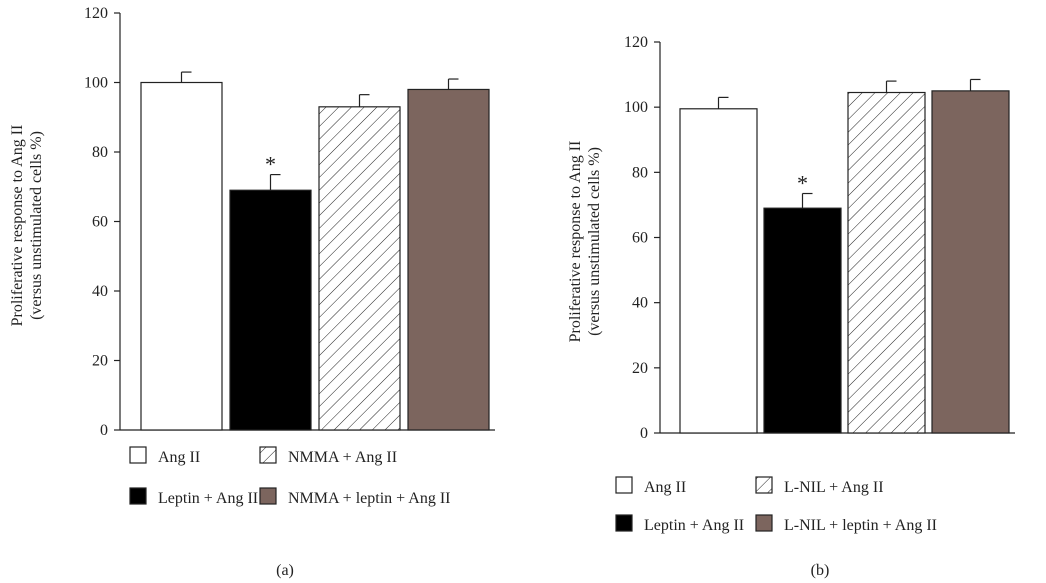 Image resolution: width=1046 pixels, height=583 pixels. What do you see at coordinates (860, 525) in the screenshot?
I see `legend-label: L-NIL + leptin + Ang II` at bounding box center [860, 525].